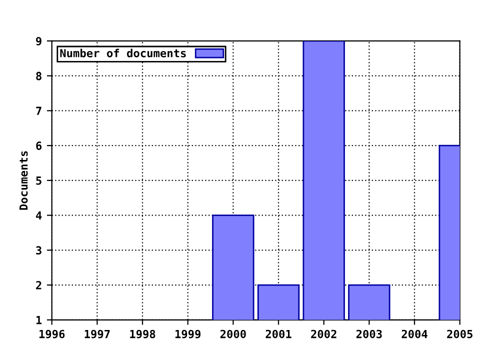 The image size is (480, 350). I want to click on y-tick-label: 9, so click(39, 41).